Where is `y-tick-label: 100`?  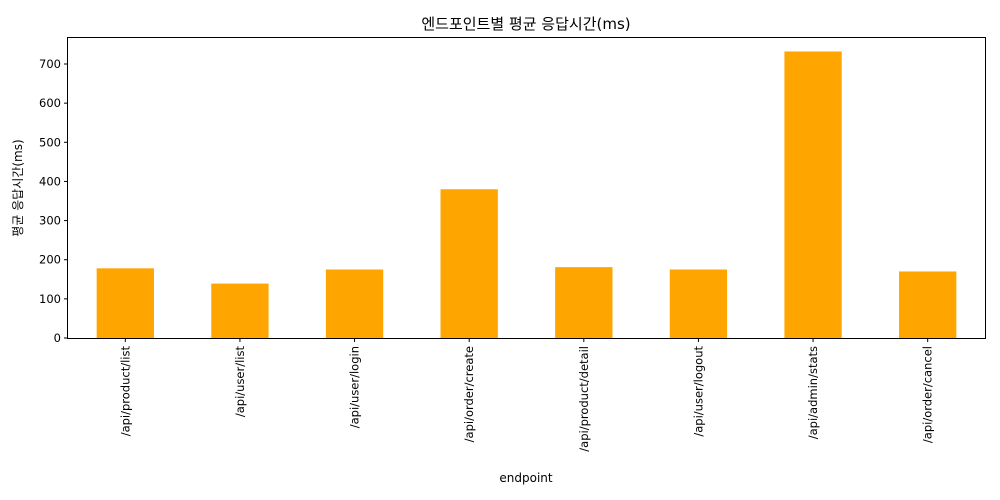 y-tick-label: 100 is located at coordinates (50, 299).